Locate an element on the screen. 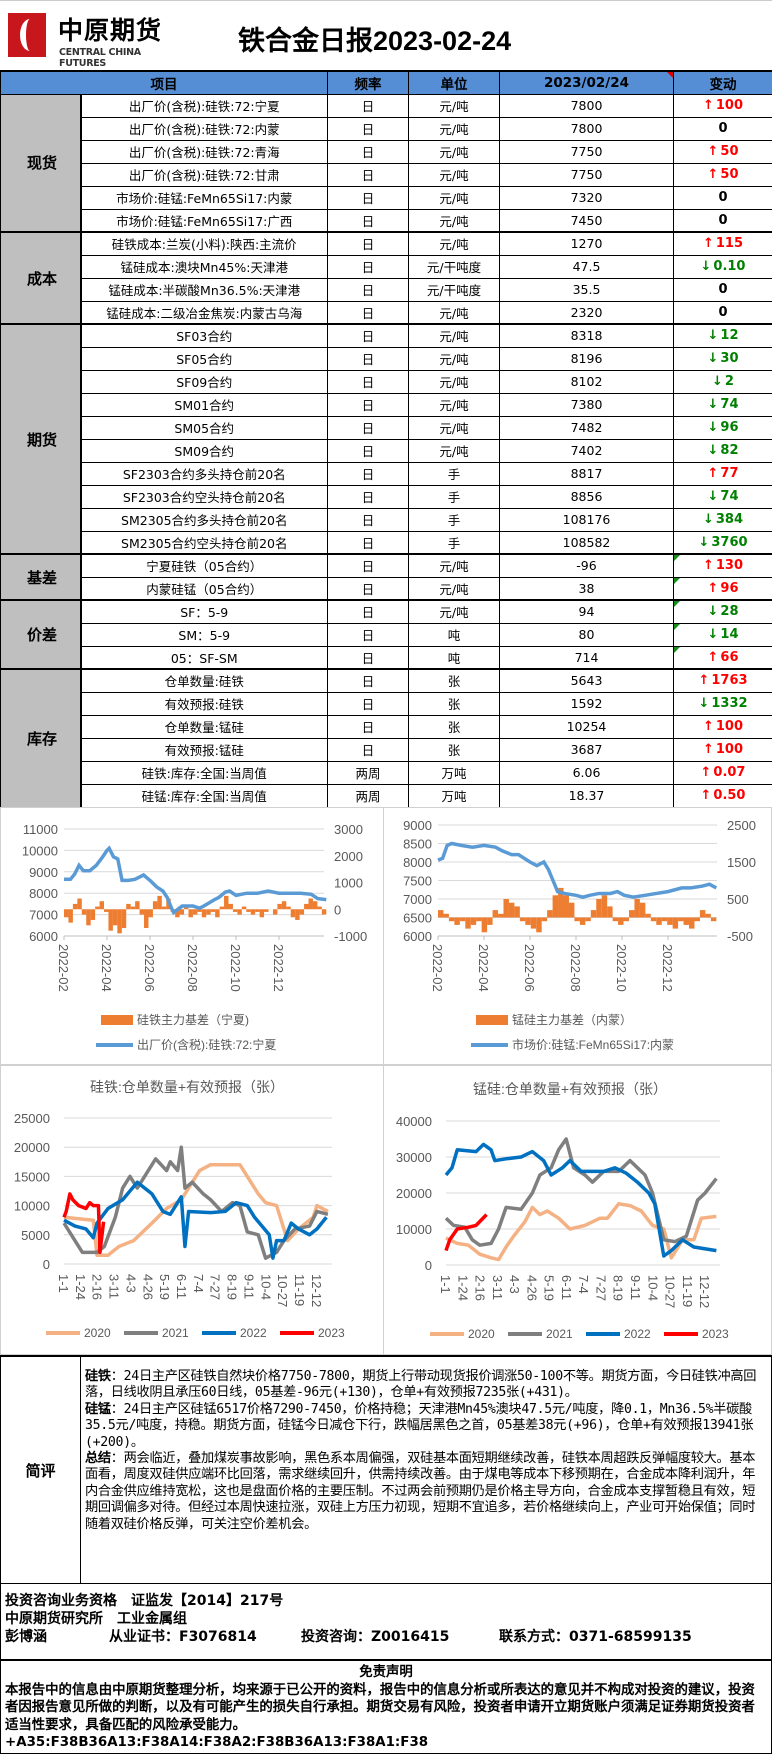 This screenshot has height=1754, width=772. y-left-tick-label: 7000 is located at coordinates (417, 899).